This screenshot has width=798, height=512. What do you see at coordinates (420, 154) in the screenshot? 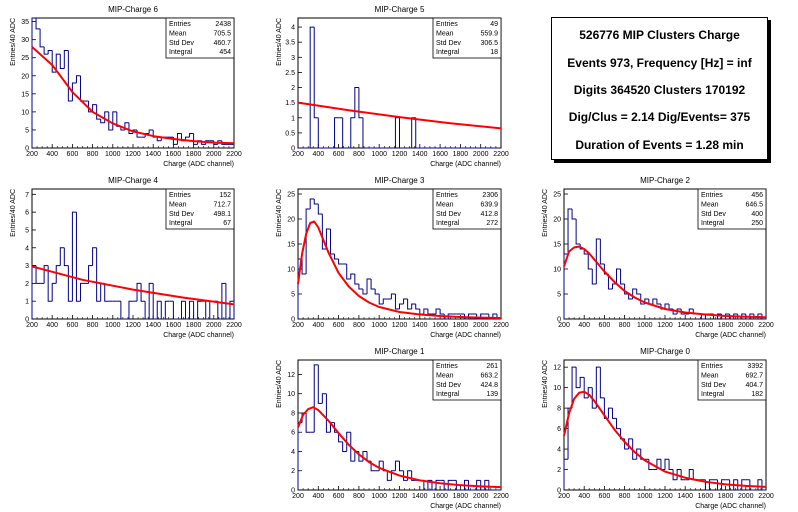
I see `x-tick-label: 1400` at bounding box center [420, 154].